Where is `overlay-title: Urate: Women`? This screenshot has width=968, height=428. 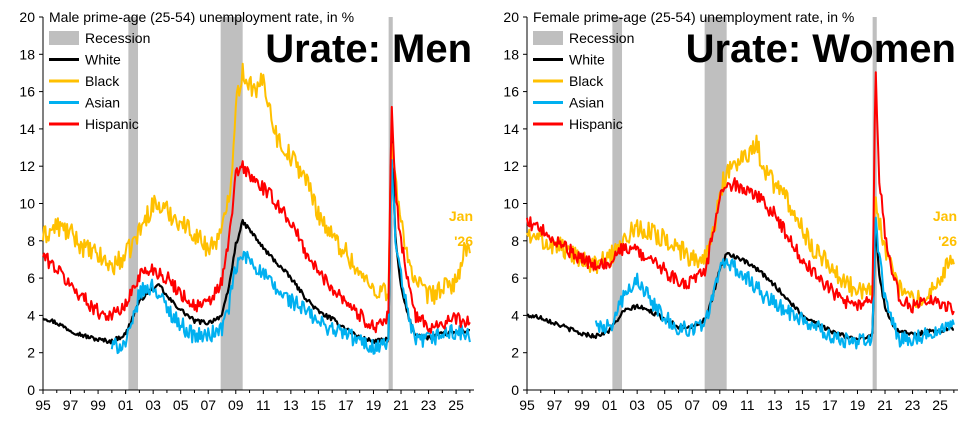
overlay-title: Urate: Women is located at coordinates (821, 49).